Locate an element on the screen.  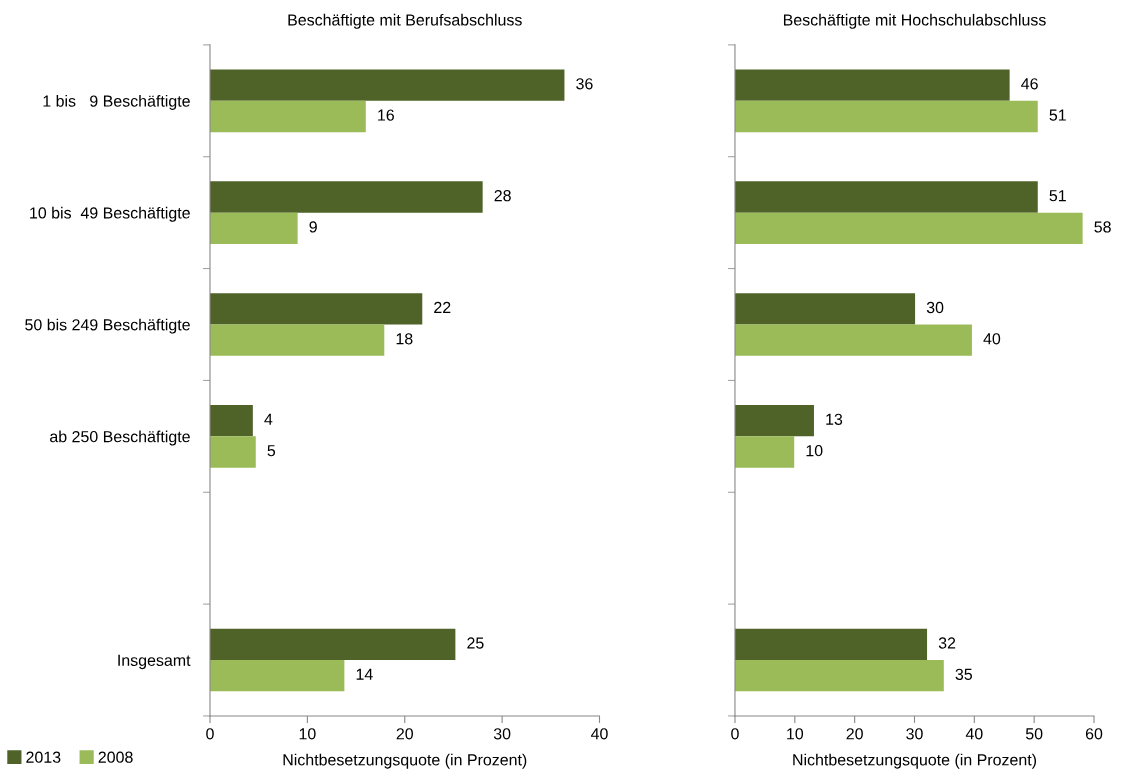
y-tick-label: ab 250 Beschäftigte is located at coordinates (120, 438).